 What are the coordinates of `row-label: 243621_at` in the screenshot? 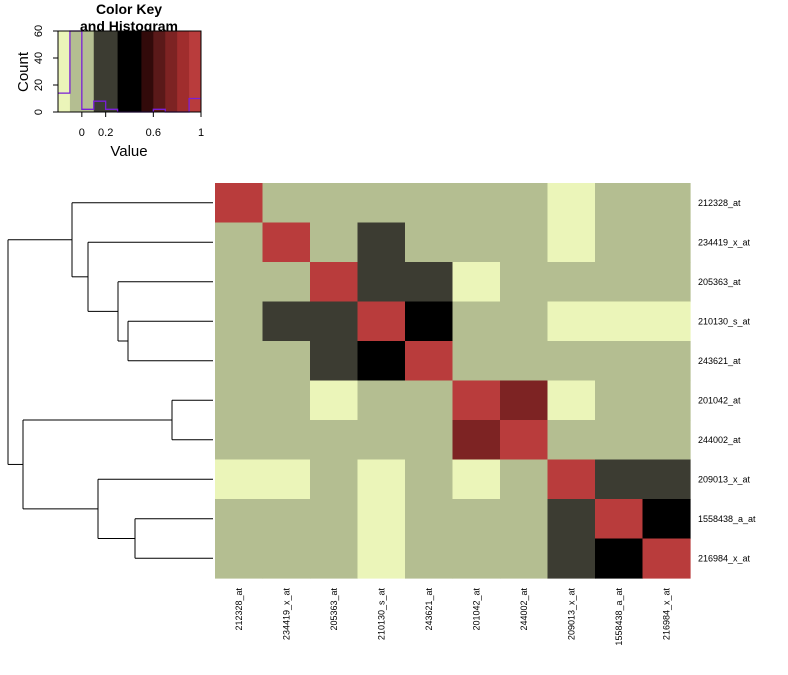 It's located at (719, 361).